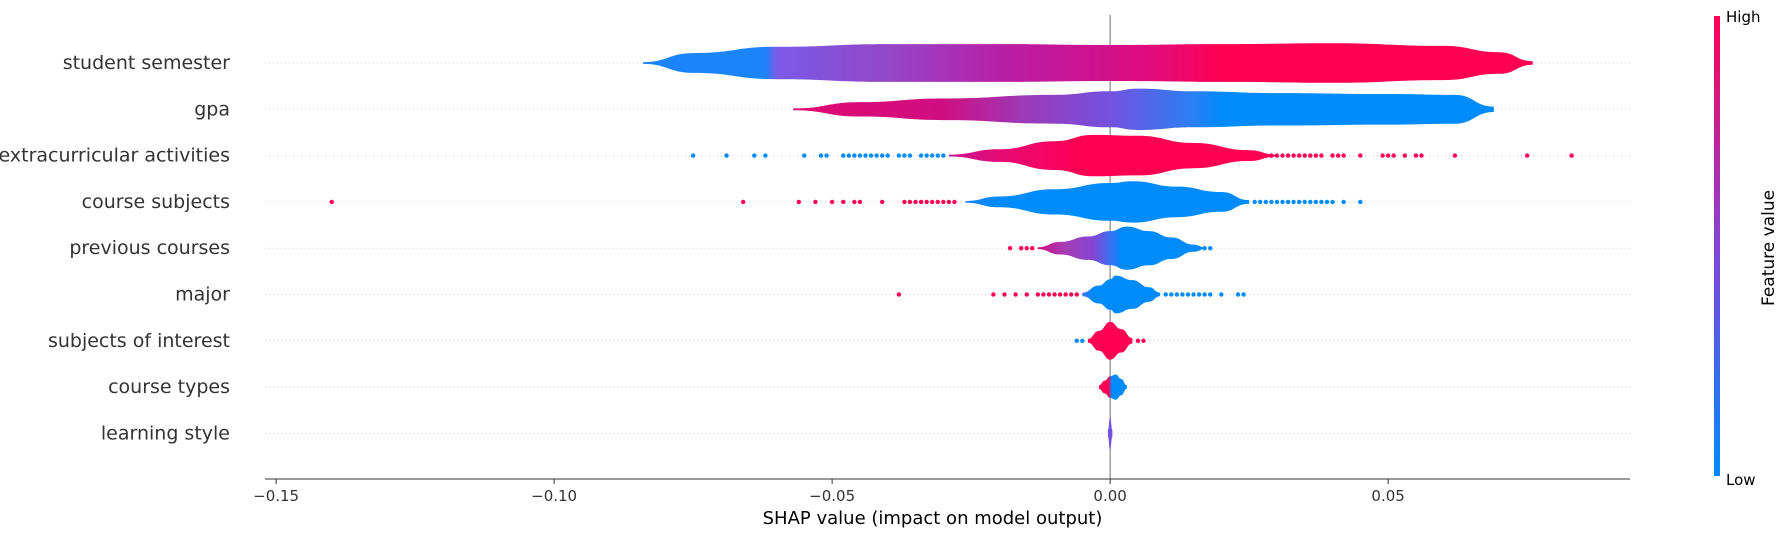  I want to click on violin-course-types, so click(1113, 387).